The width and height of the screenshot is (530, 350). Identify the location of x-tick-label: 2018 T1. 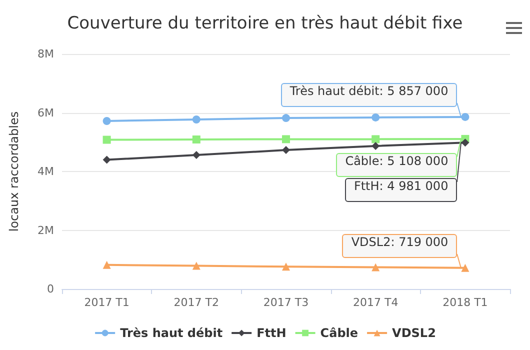
(465, 302).